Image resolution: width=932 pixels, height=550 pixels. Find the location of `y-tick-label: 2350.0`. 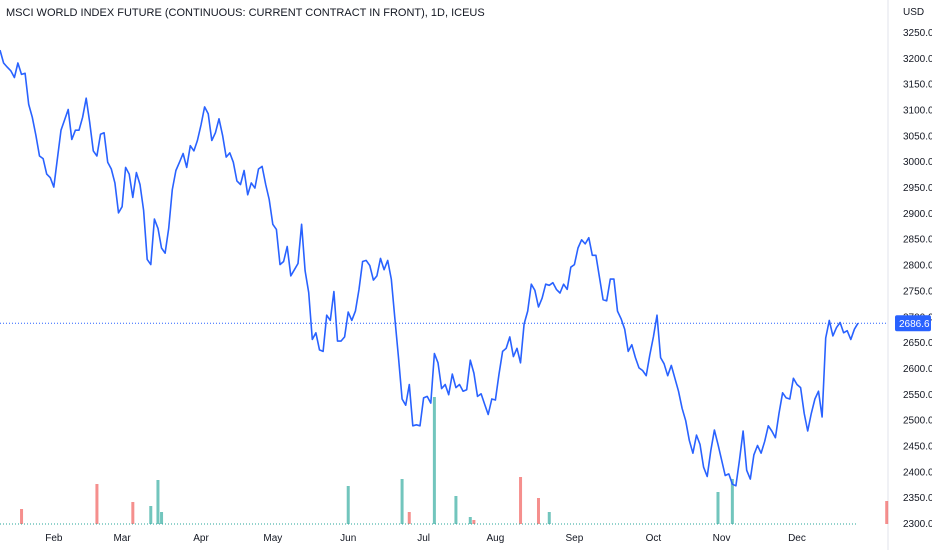

y-tick-label: 2350.0 is located at coordinates (917, 498).